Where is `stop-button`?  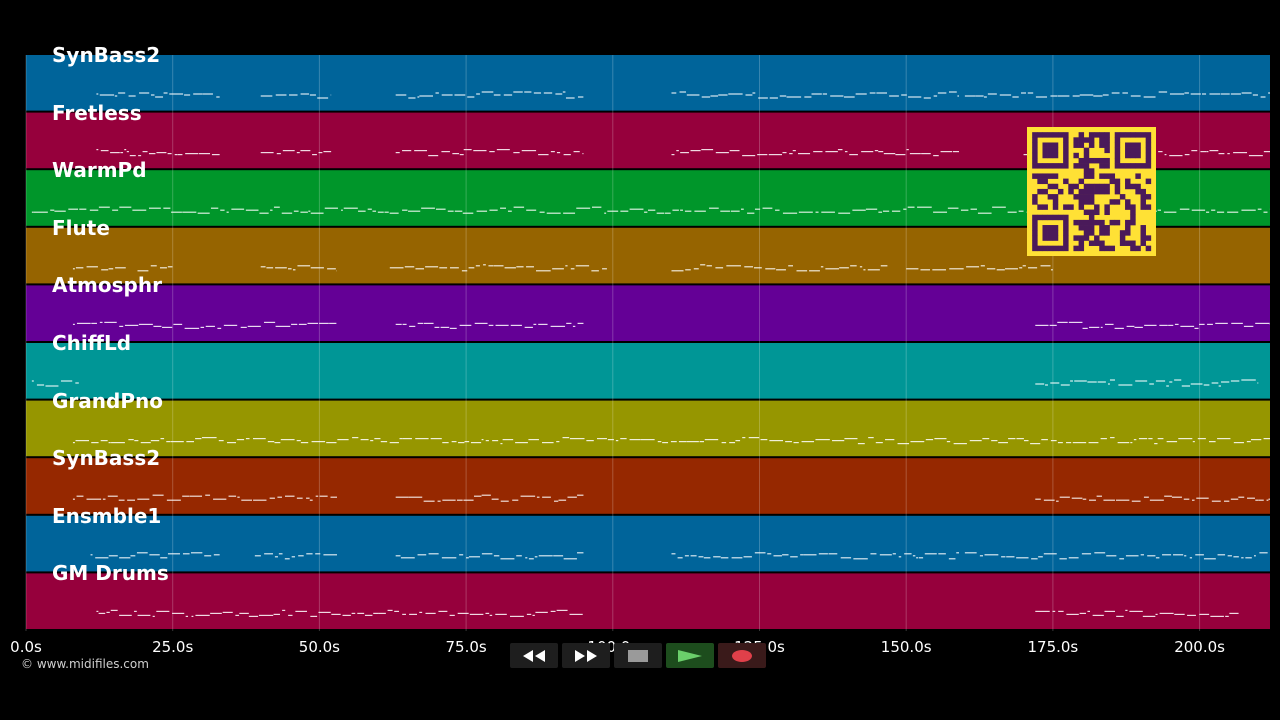 stop-button is located at coordinates (638, 655).